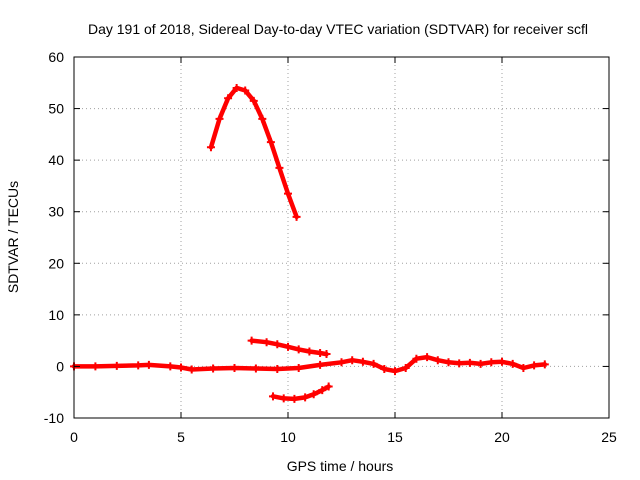 This screenshot has height=480, width=640. Describe the element at coordinates (56, 212) in the screenshot. I see `y-tick-label: 30` at that location.